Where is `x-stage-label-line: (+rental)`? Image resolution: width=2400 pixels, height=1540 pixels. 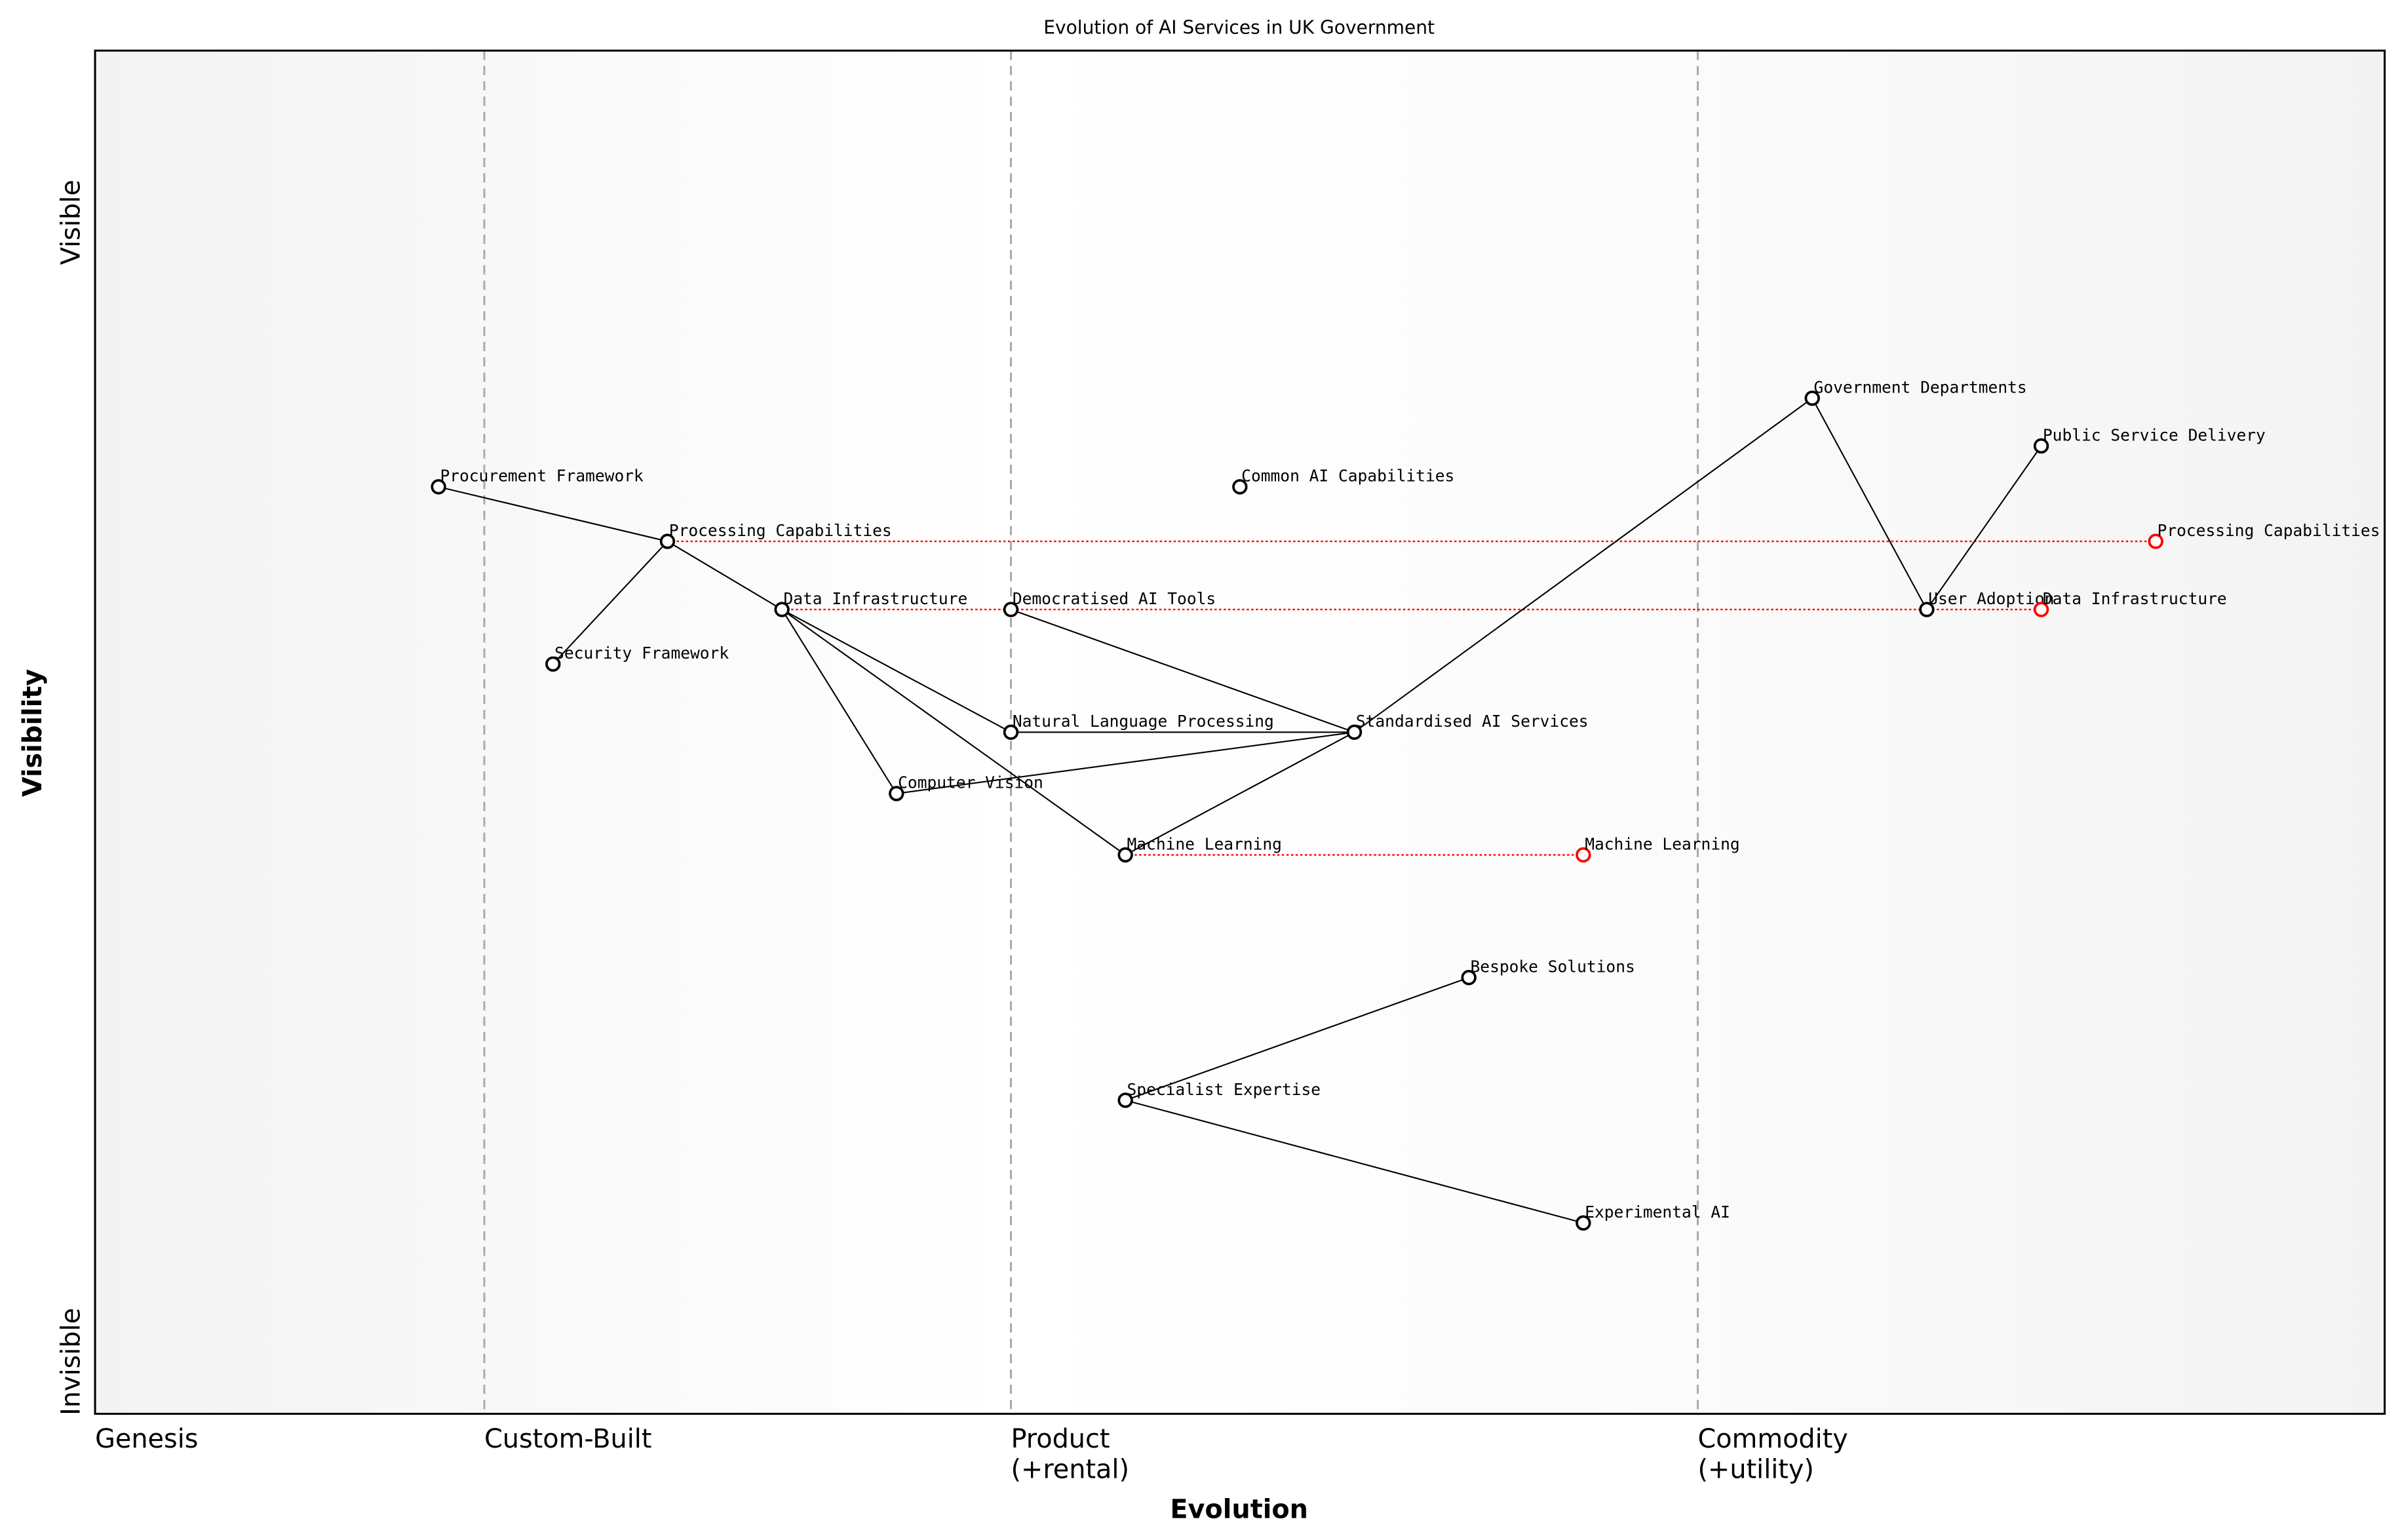
x-stage-label-line: (+rental) is located at coordinates (1070, 1470).